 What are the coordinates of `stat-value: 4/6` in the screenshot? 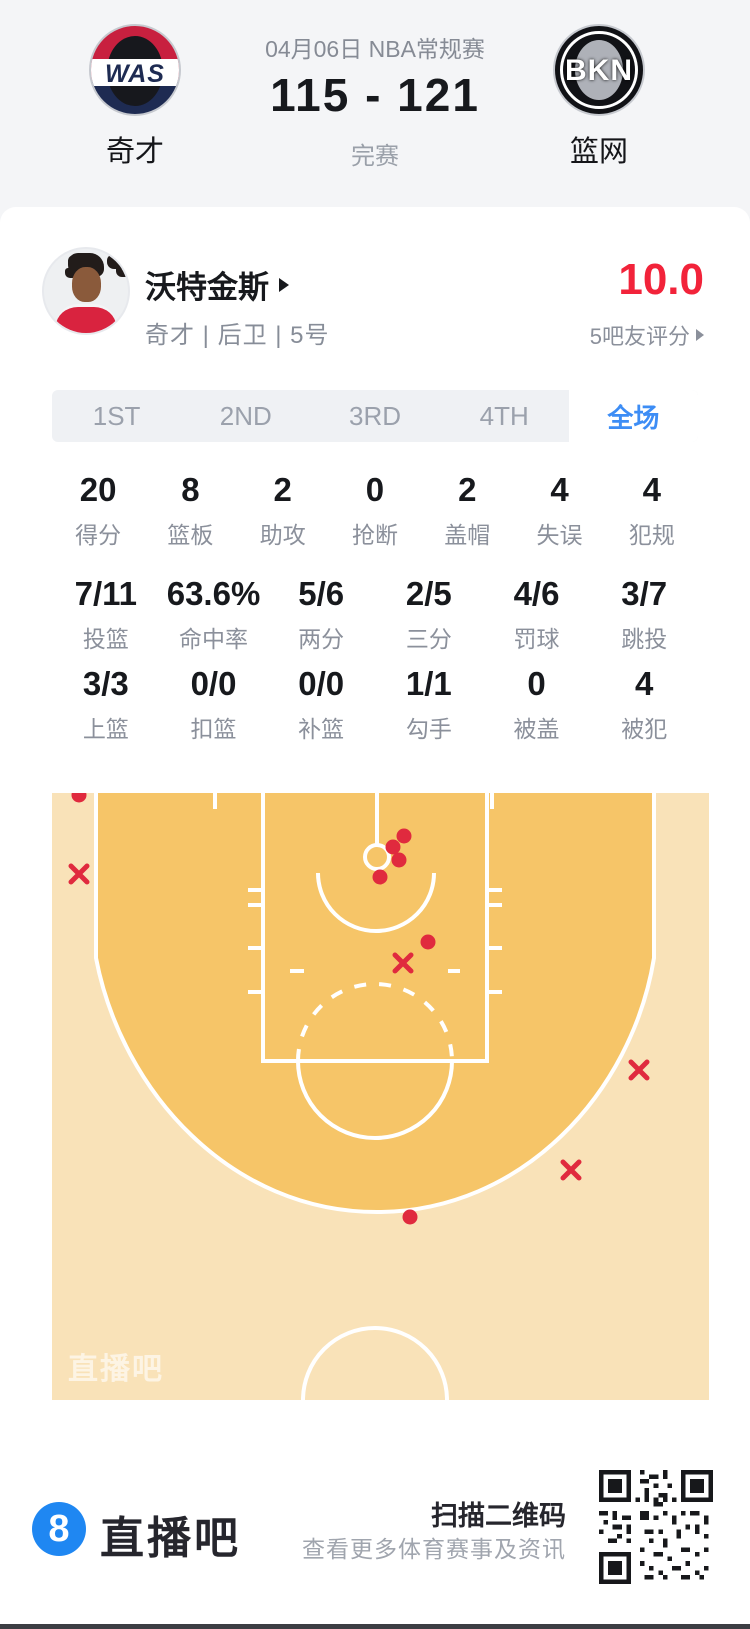 It's located at (536, 593).